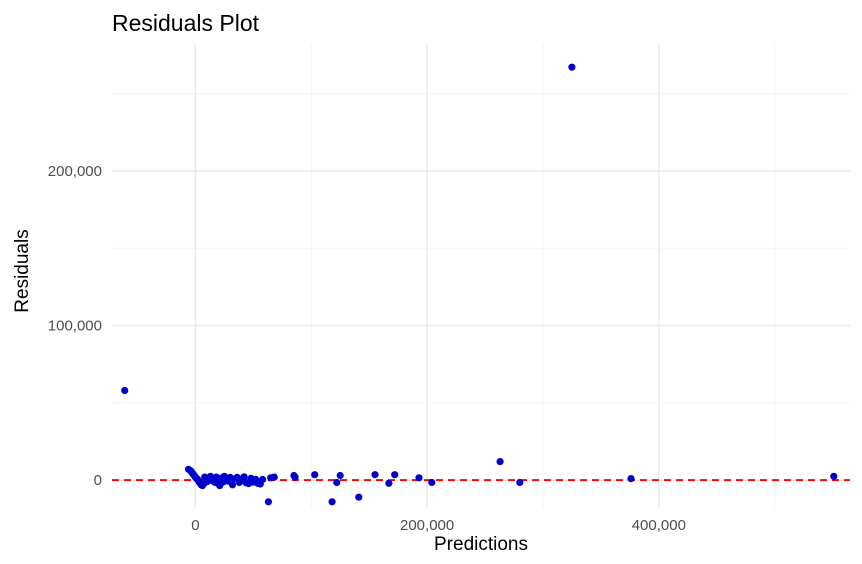 The image size is (862, 564). What do you see at coordinates (195, 525) in the screenshot?
I see `x-tick-label: 0` at bounding box center [195, 525].